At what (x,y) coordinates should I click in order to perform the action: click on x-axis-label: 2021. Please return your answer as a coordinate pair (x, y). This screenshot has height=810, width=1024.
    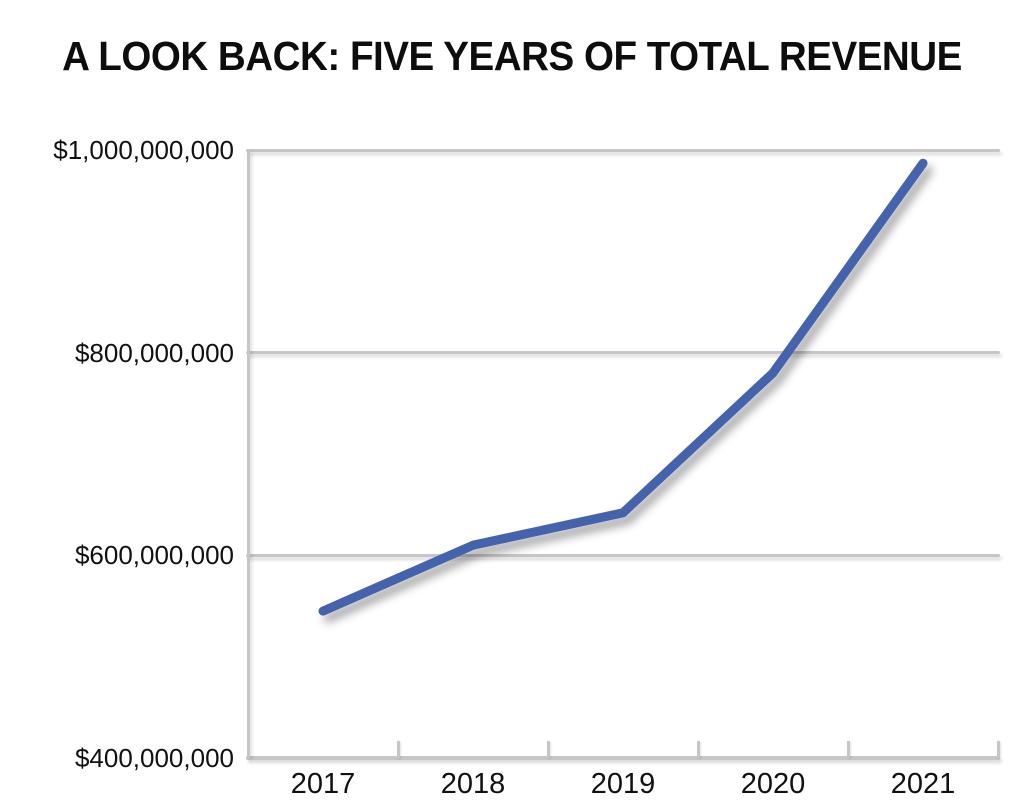
    Looking at the image, I should click on (923, 784).